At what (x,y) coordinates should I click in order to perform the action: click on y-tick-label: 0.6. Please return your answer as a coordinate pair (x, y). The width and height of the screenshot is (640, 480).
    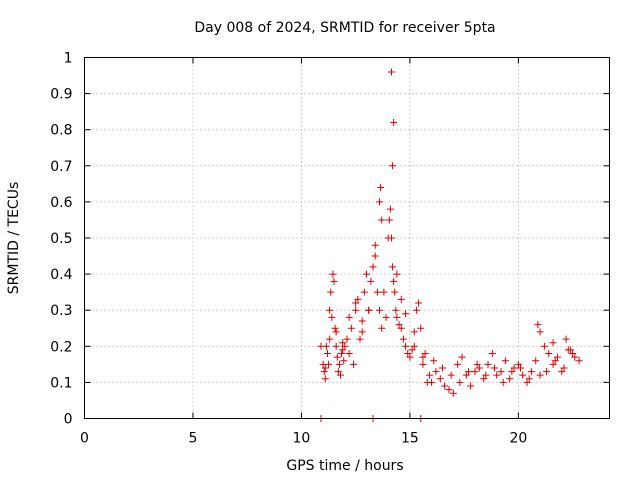
    Looking at the image, I should click on (61, 203).